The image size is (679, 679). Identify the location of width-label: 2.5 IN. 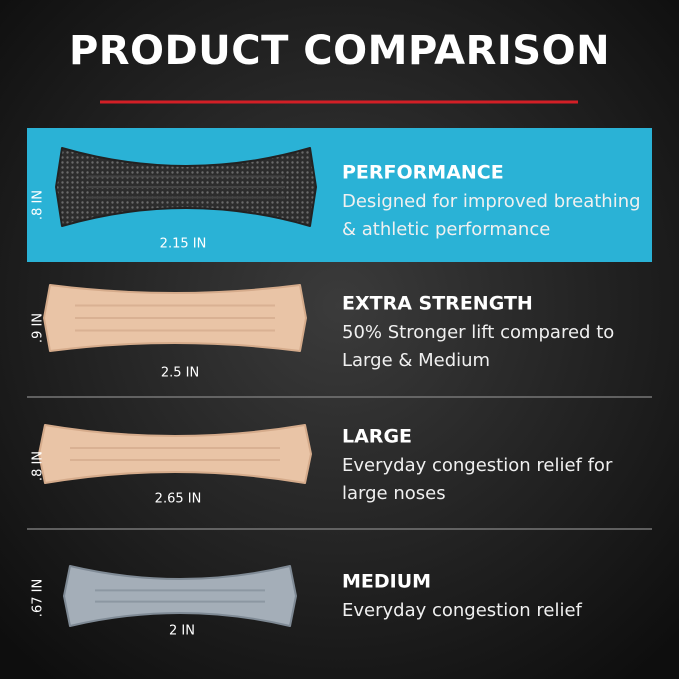
(180, 373).